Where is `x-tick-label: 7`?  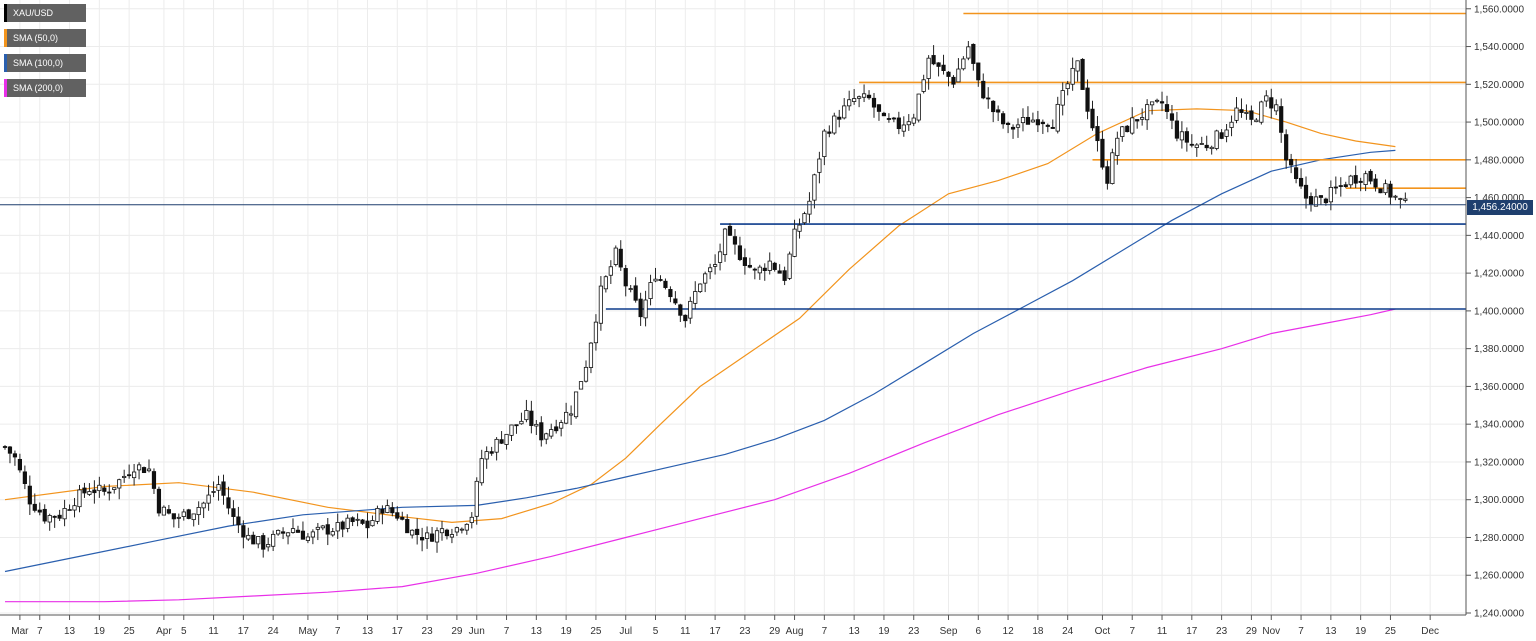 x-tick-label: 7 is located at coordinates (1301, 631).